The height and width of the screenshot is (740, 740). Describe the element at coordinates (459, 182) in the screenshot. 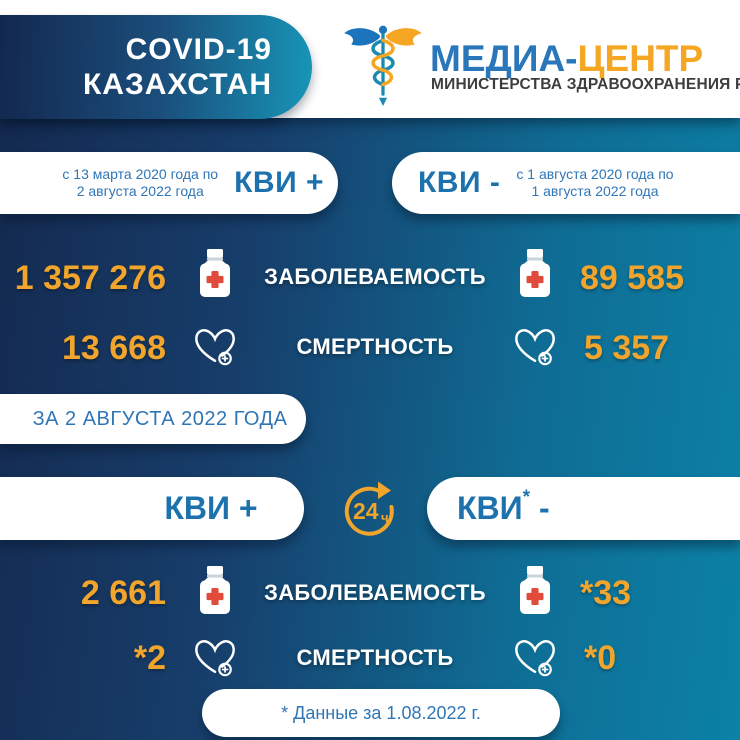

I see `kvi-negative-label: КВИ -` at that location.